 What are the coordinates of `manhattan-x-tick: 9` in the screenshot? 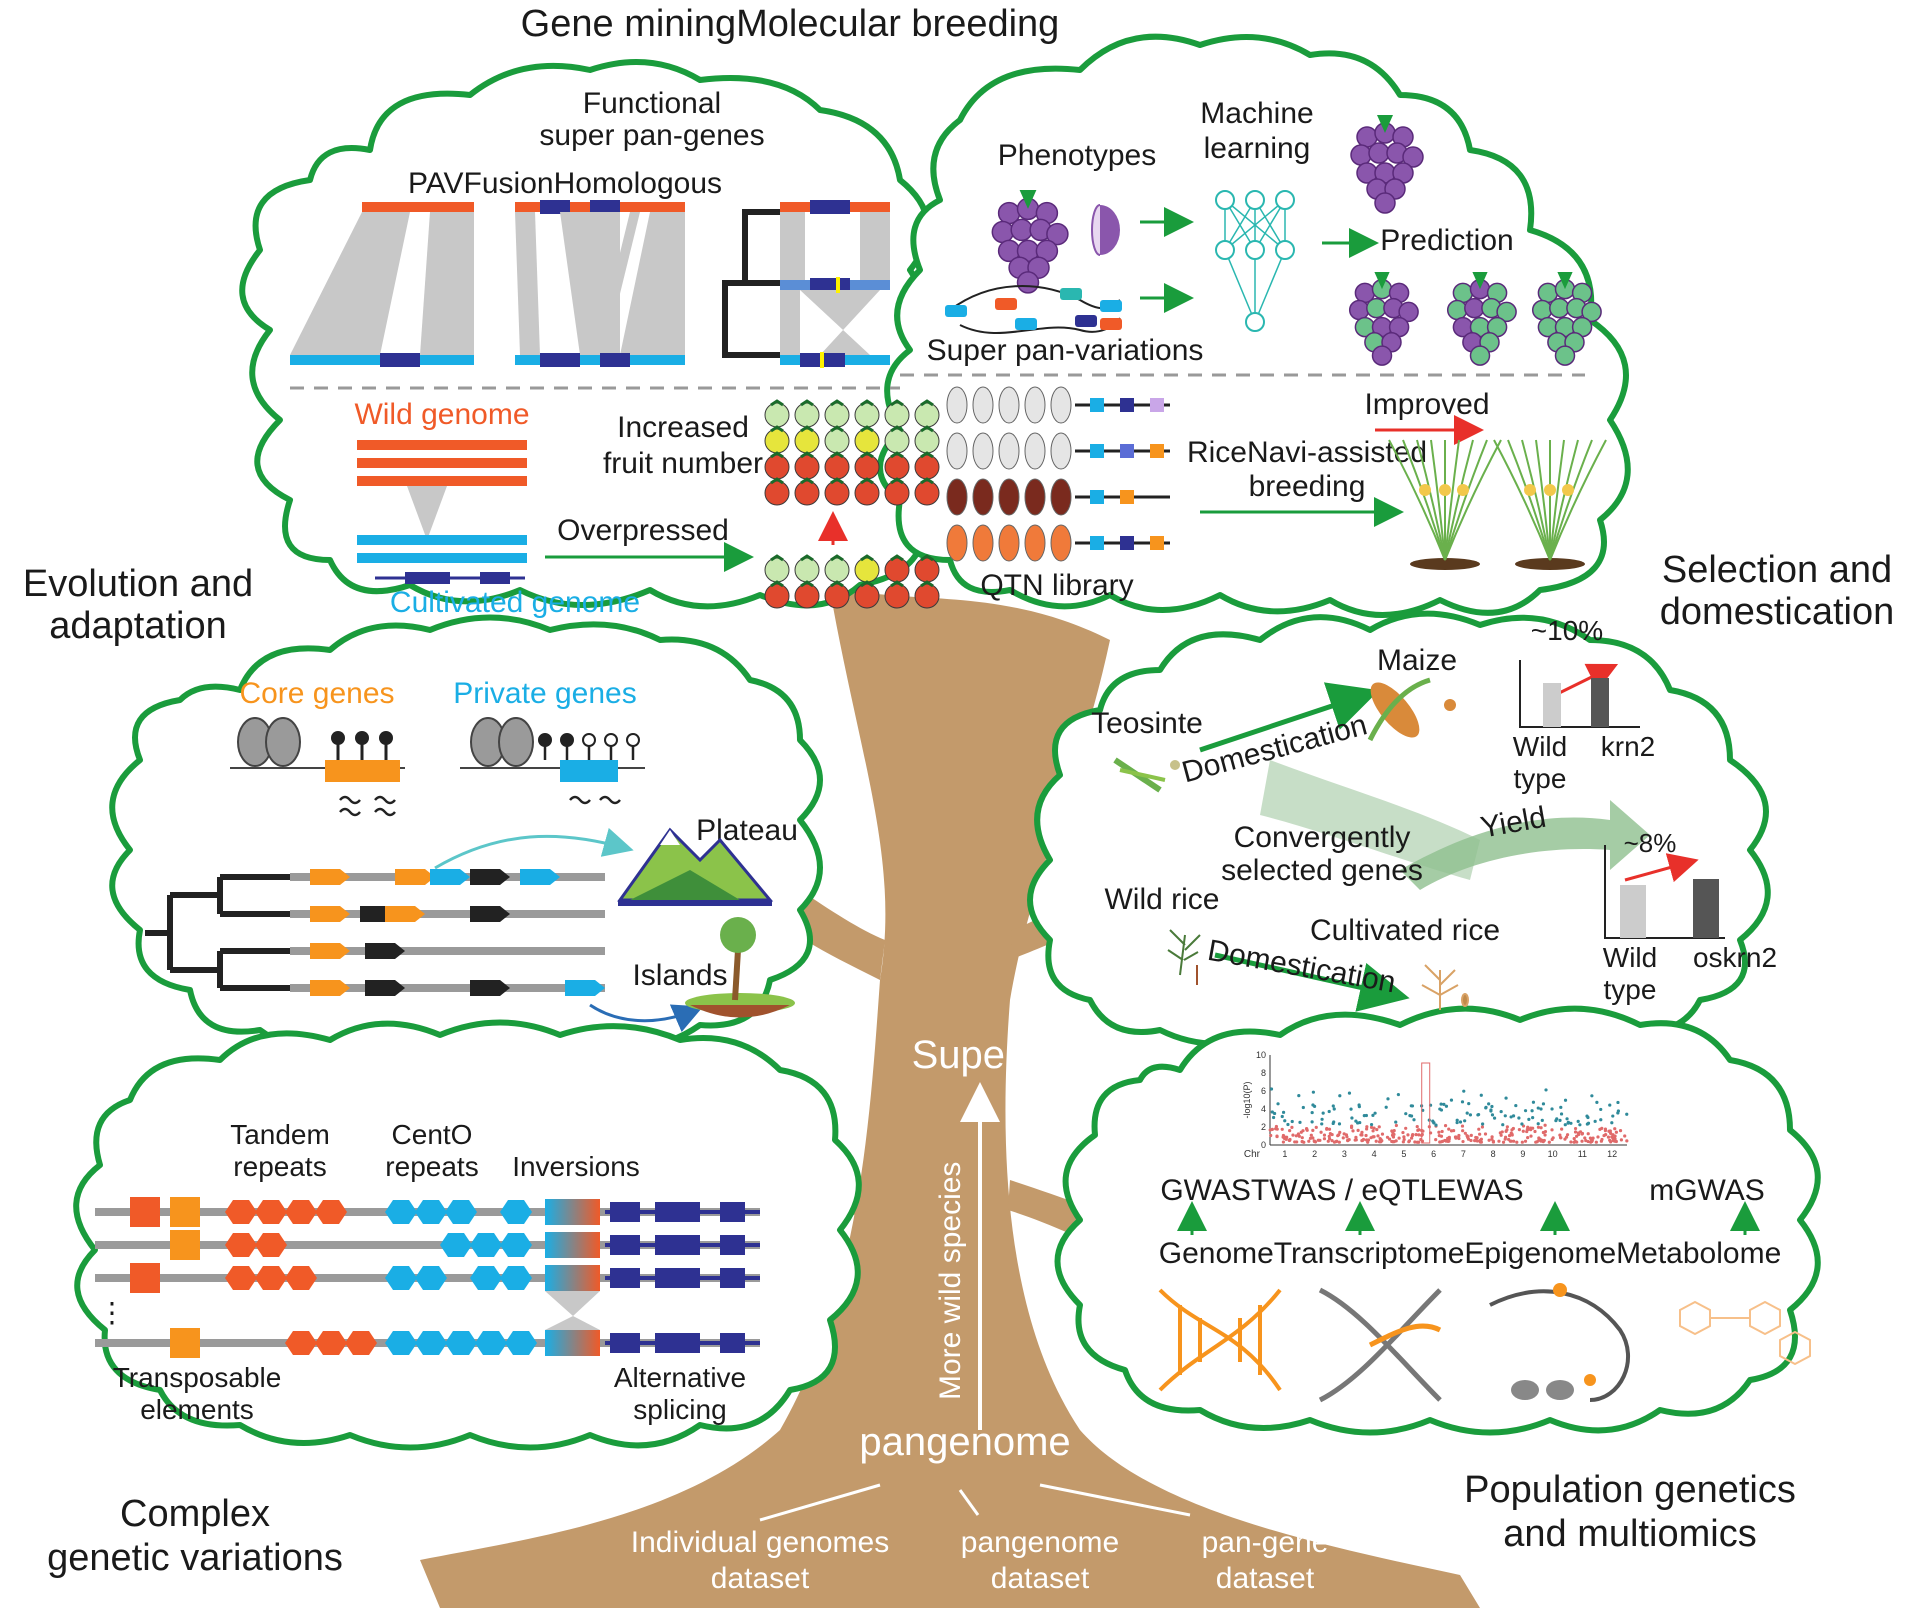 It's located at (1522, 1154).